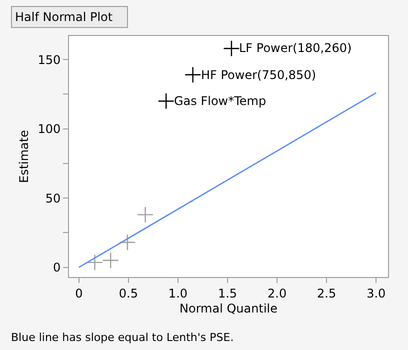 The width and height of the screenshot is (408, 350). Describe the element at coordinates (122, 337) in the screenshot. I see `text: Blue line has slope equal to Lenth's PSE.` at that location.